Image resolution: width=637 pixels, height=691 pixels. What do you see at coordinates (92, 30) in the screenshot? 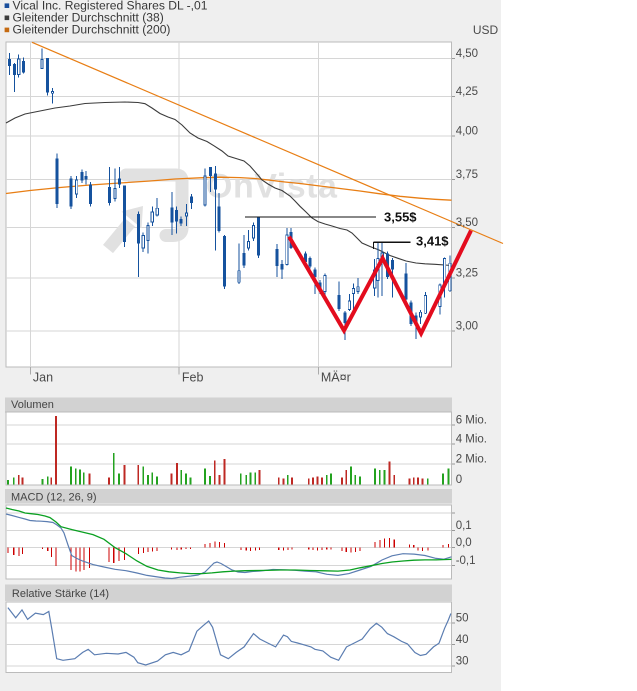
I see `svg-text: Gleitender Durchschnitt (200)` at bounding box center [92, 30].